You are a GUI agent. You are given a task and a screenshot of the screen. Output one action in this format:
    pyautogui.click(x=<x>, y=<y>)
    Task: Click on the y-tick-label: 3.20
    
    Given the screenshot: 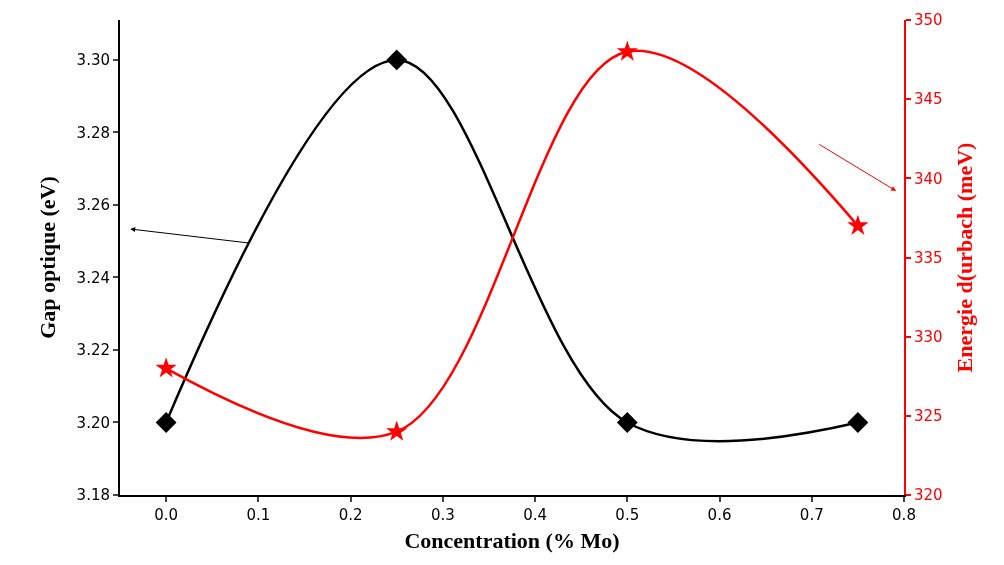 What is the action you would take?
    pyautogui.click(x=93, y=422)
    